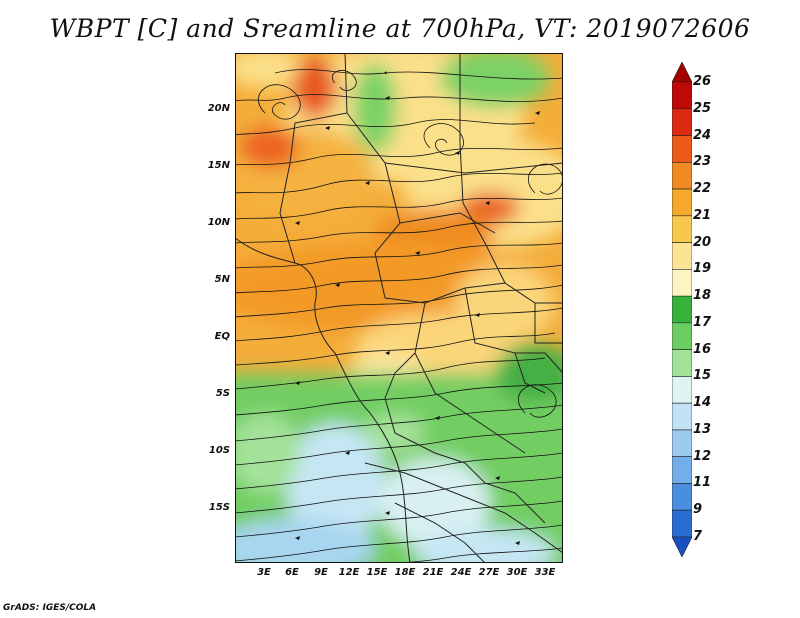 The image size is (800, 618). I want to click on colorbar-label: 24, so click(702, 135).